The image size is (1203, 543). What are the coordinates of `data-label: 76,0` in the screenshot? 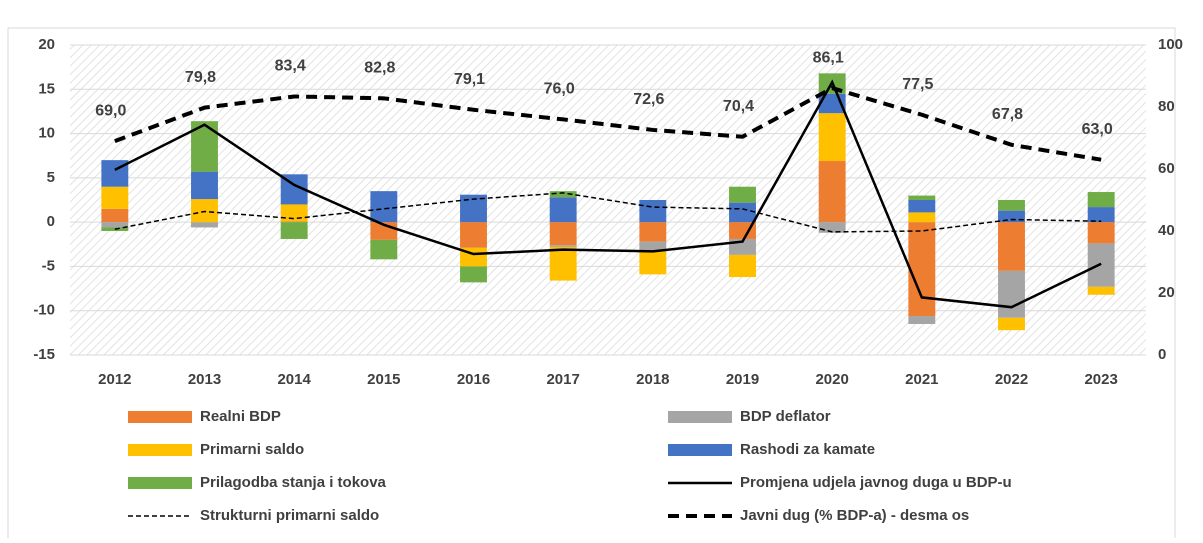 It's located at (559, 89).